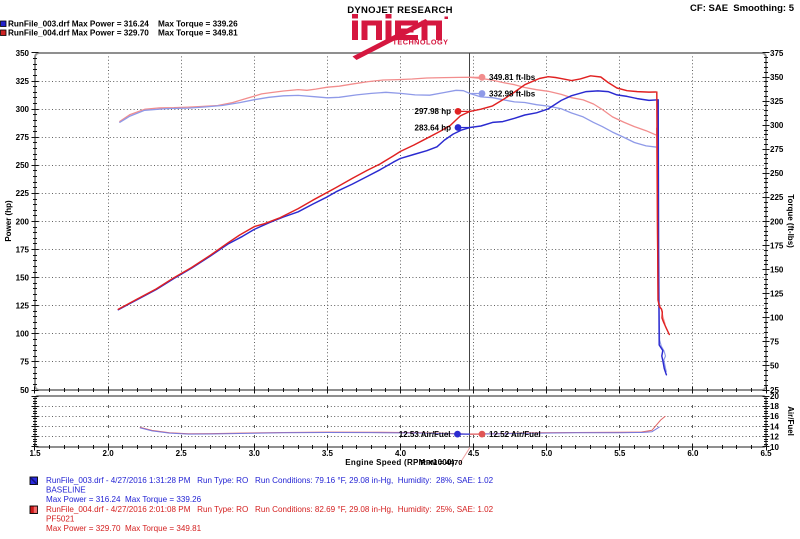  I want to click on svg-text:Max Power = 329.70 Max Torque: Max Power = 329.70 Max Torque = 349.81, so click(124, 528).